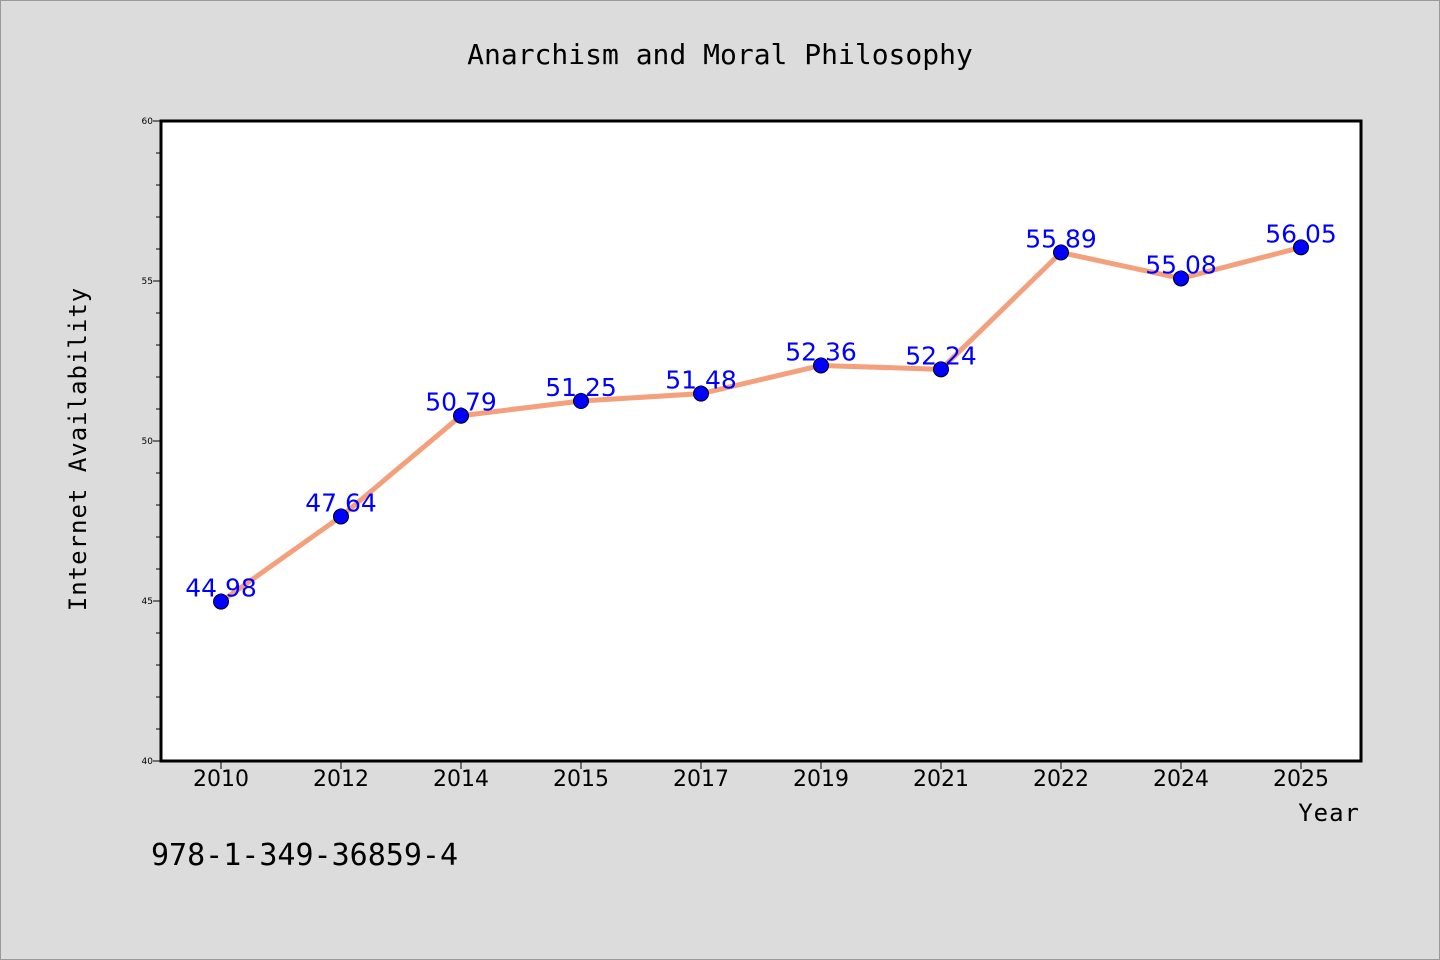  Describe the element at coordinates (821, 351) in the screenshot. I see `data-label: 52.36` at that location.